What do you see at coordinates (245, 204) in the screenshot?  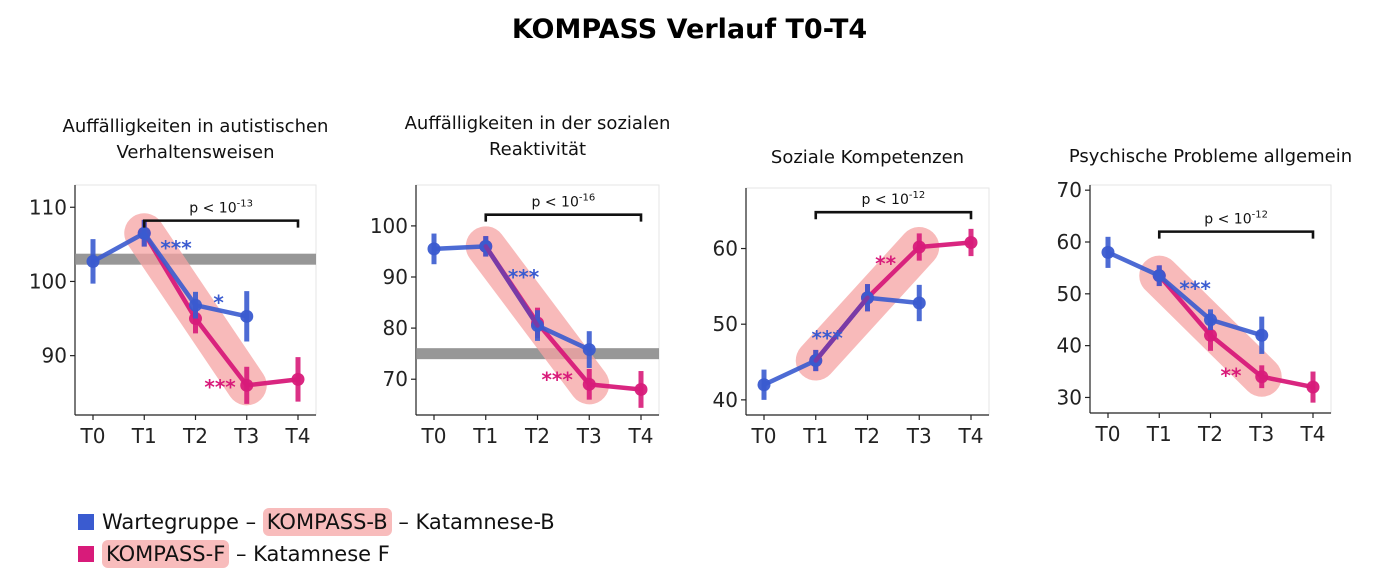 I see `pvalue-exponent: -13` at bounding box center [245, 204].